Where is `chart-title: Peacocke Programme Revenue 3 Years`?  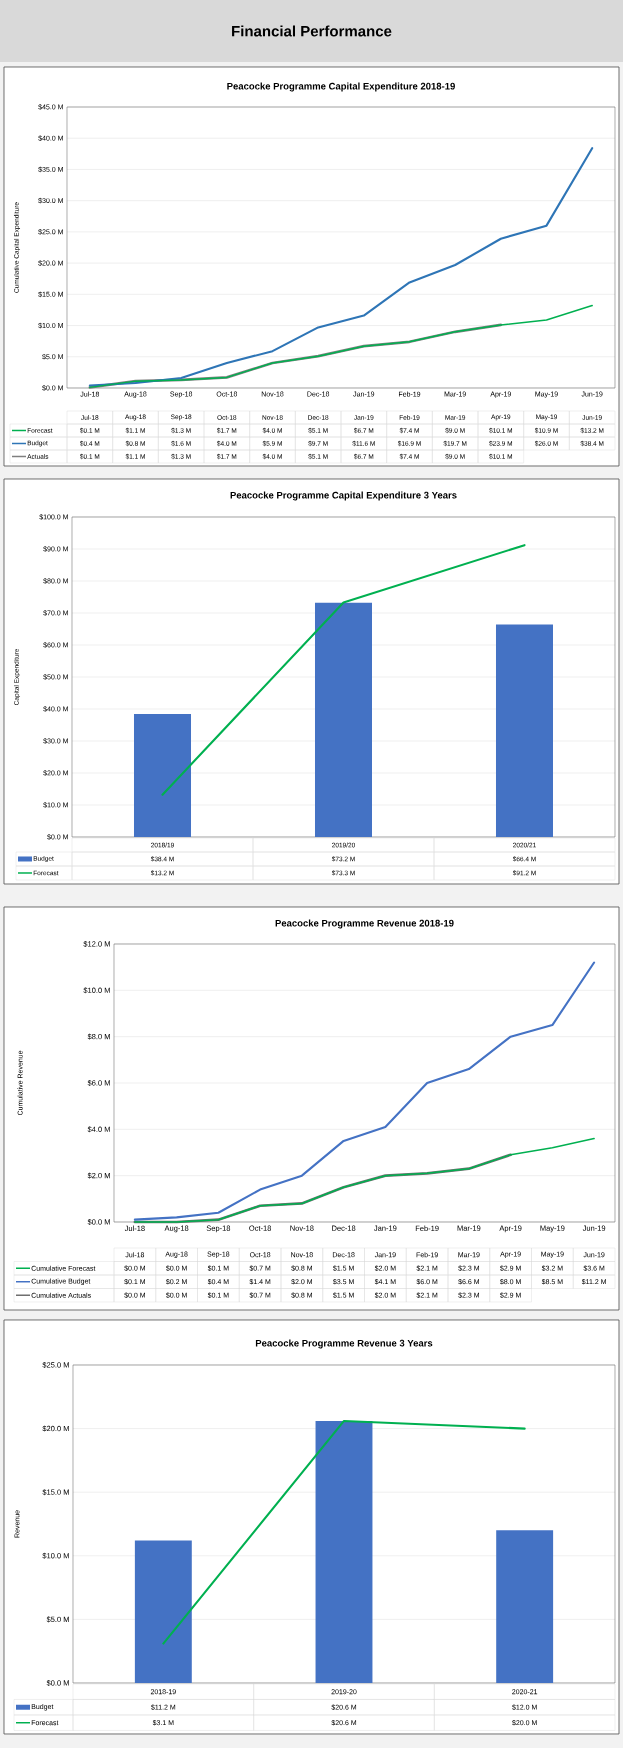
chart-title: Peacocke Programme Revenue 3 Years is located at coordinates (344, 1344).